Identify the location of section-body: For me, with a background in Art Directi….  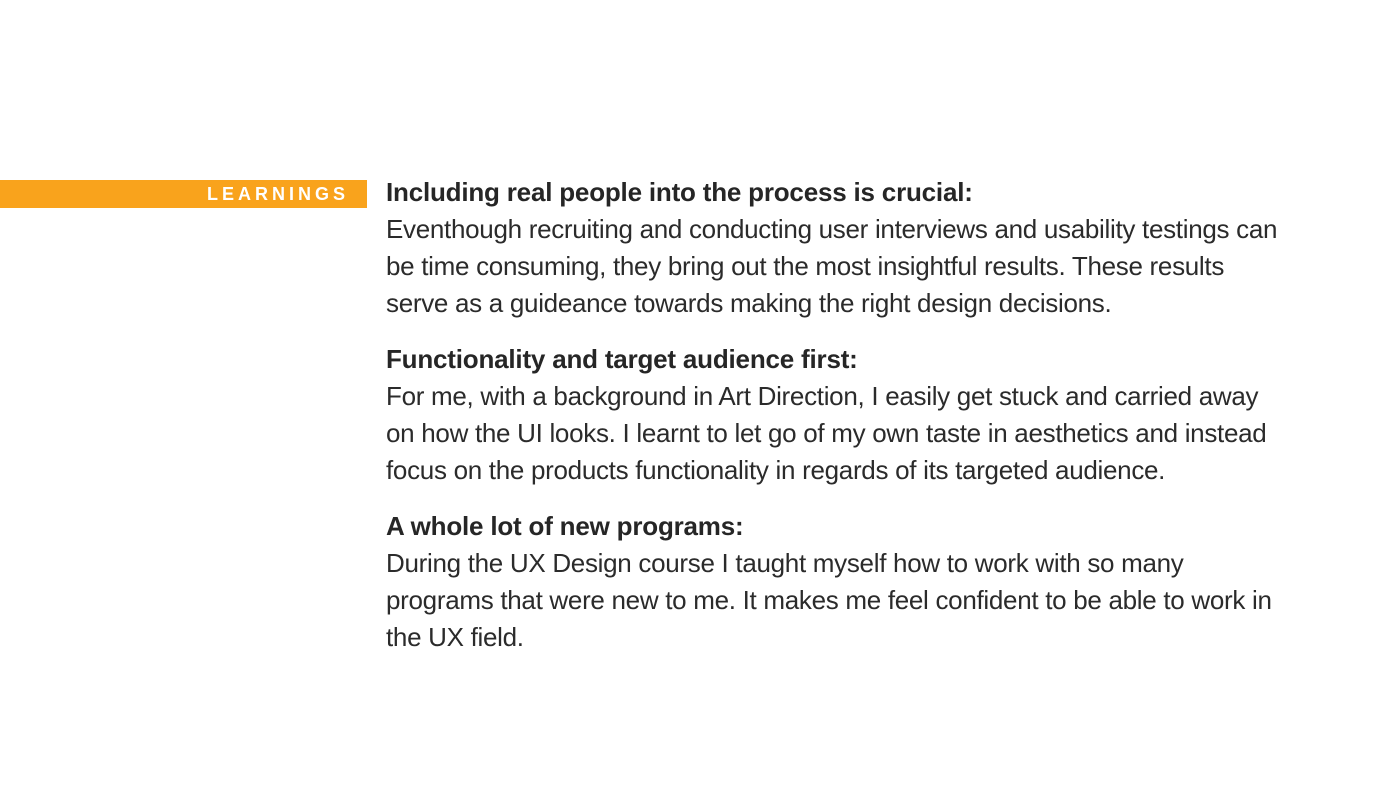
(826, 433).